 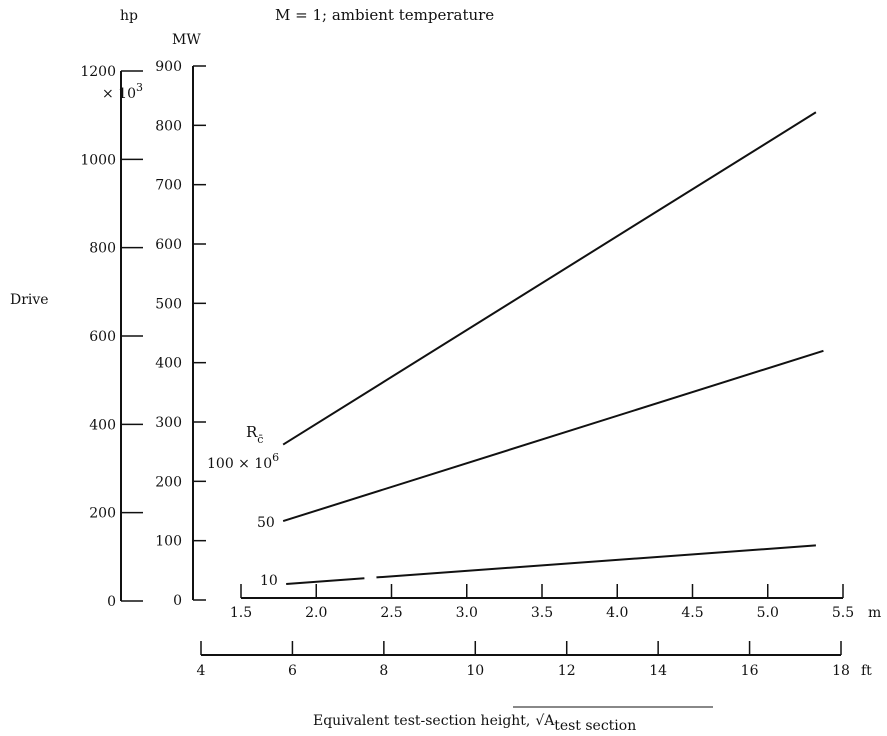 I want to click on x-axis-ft-tick-label: 10, so click(x=475, y=671).